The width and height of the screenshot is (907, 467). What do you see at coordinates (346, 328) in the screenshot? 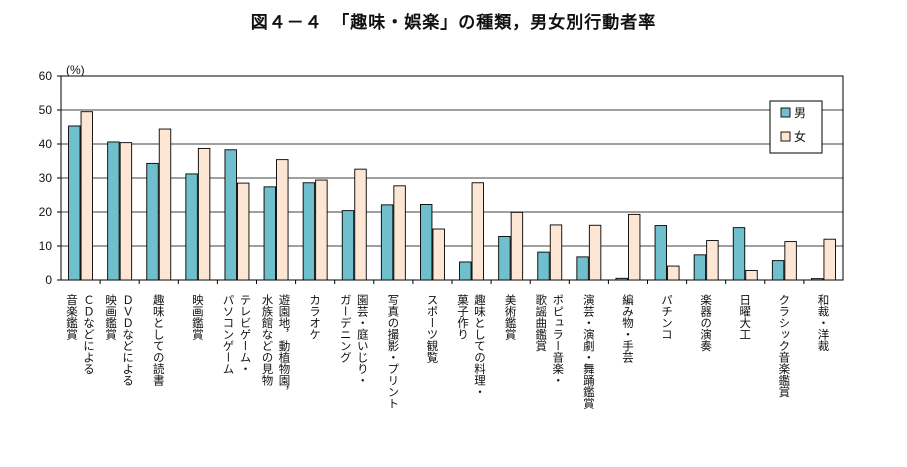
I see `category-label: ガーデニング` at bounding box center [346, 328].